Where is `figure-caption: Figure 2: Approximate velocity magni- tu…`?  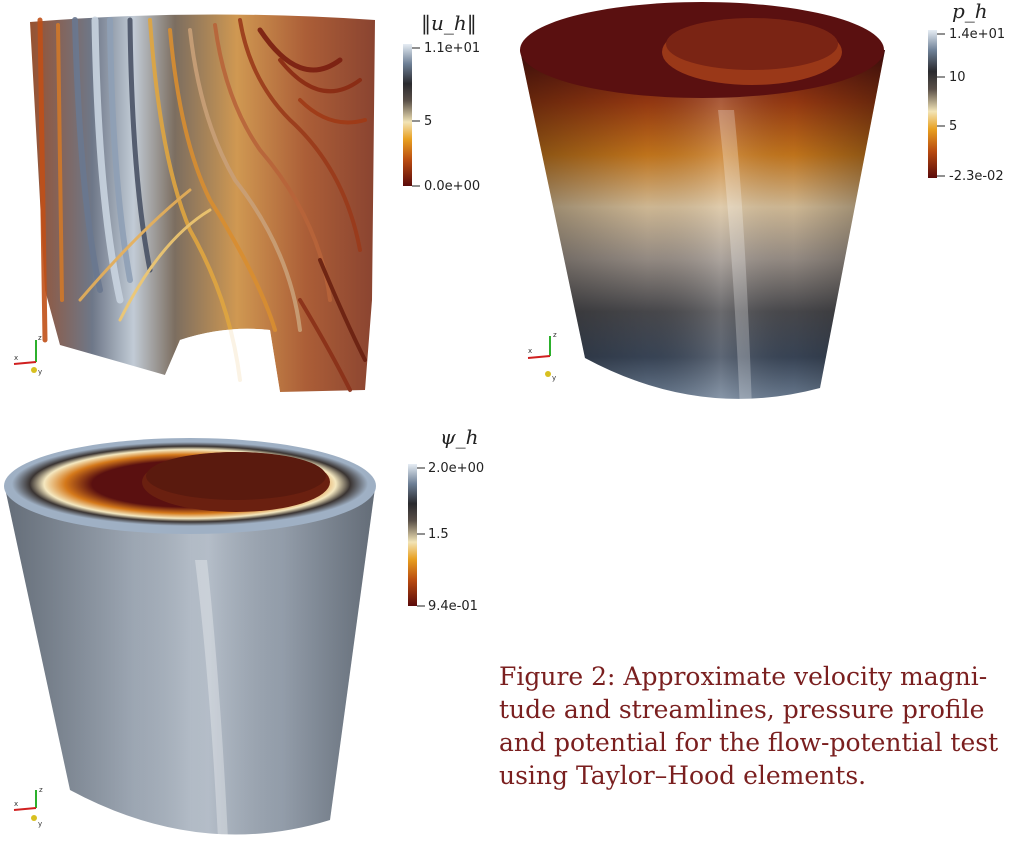
figure-caption: Figure 2: Approximate velocity magni- tu… is located at coordinates (758, 726).